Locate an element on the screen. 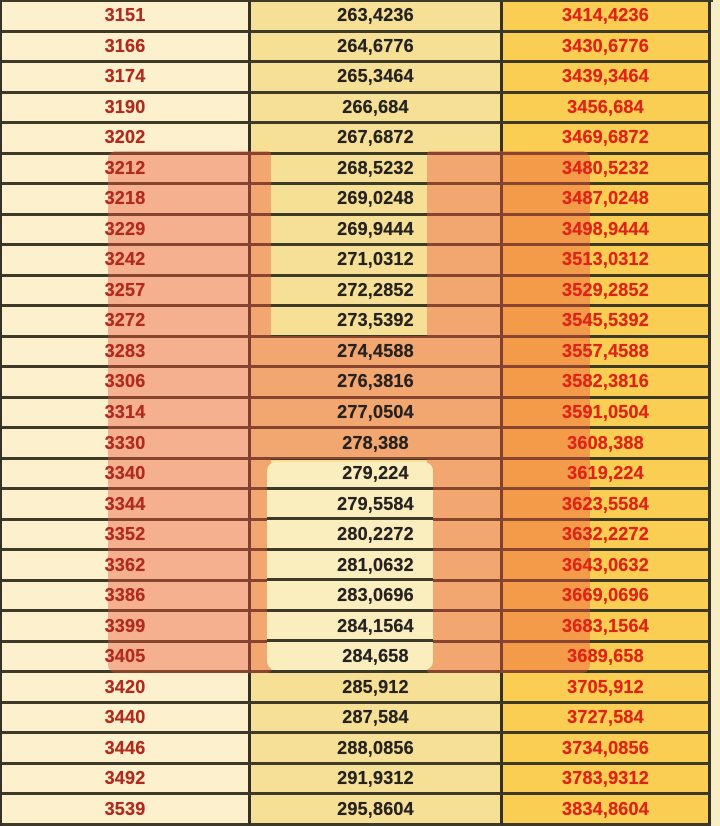  table-cell: 3420 is located at coordinates (126, 688).